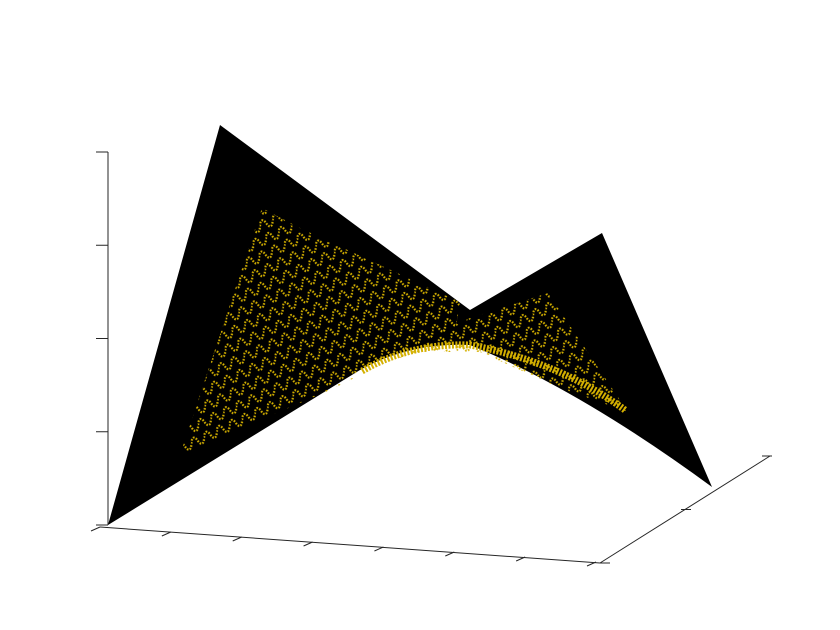 The width and height of the screenshot is (840, 630). Describe the element at coordinates (350, 545) in the screenshot. I see `x-axis` at that location.